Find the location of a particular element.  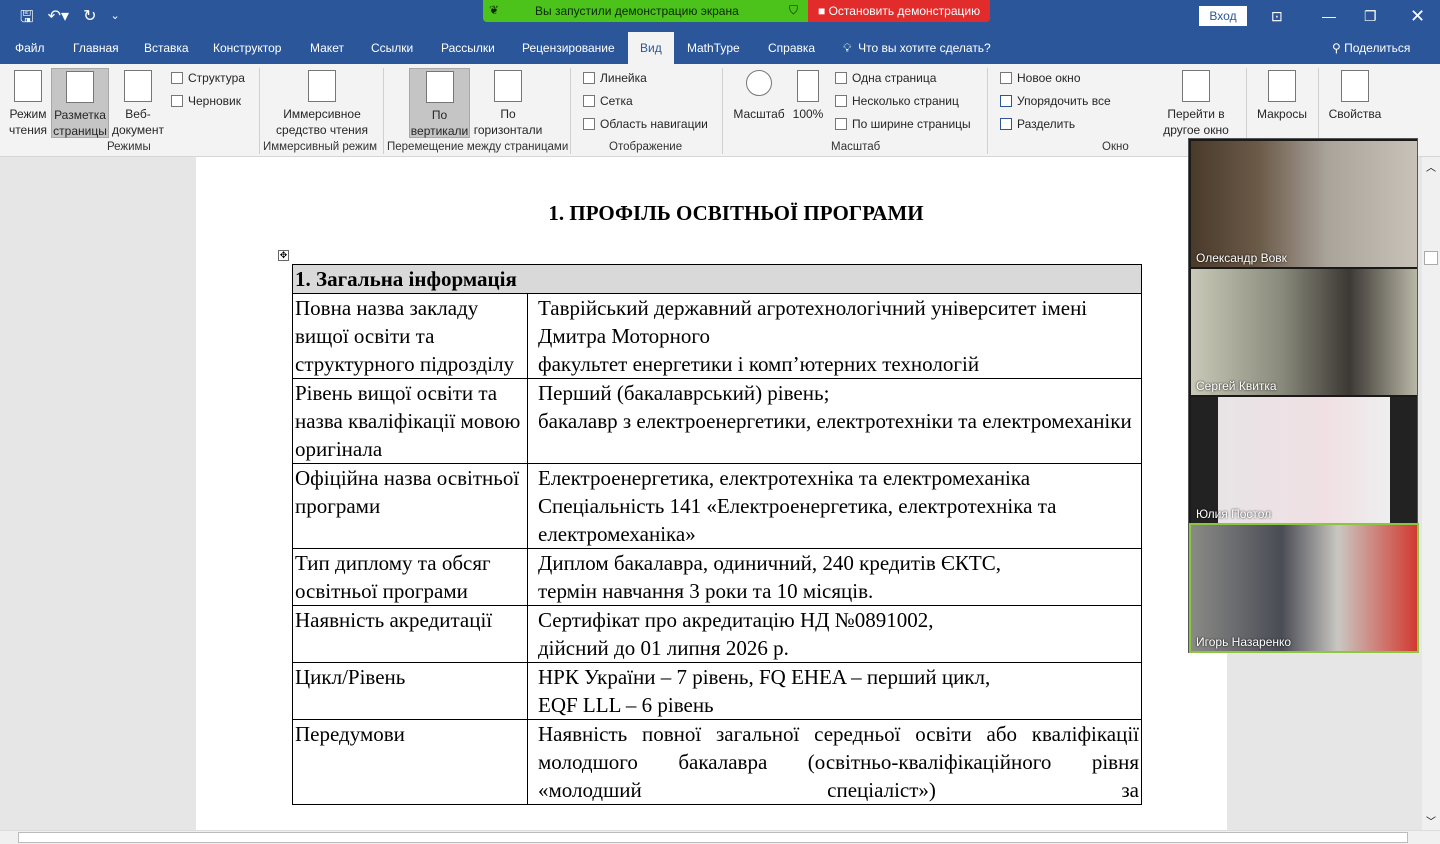

ruler-checkbox: Линейка is located at coordinates (615, 78).